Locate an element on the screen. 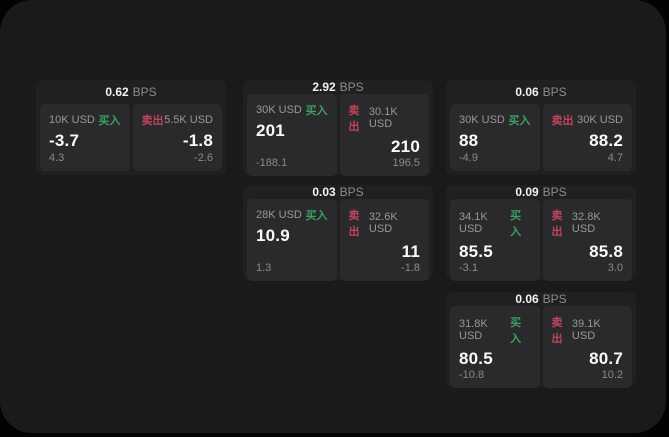 The image size is (669, 437). bps-value: 2.92 is located at coordinates (324, 87).